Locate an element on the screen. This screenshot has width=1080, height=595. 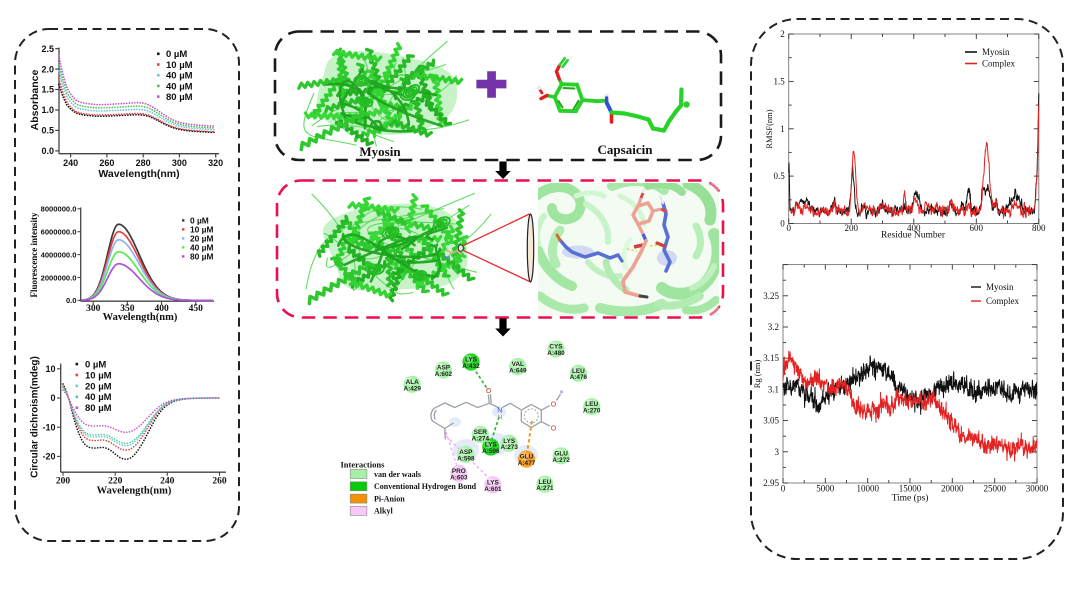
svg-text: 450 is located at coordinates (196, 309).